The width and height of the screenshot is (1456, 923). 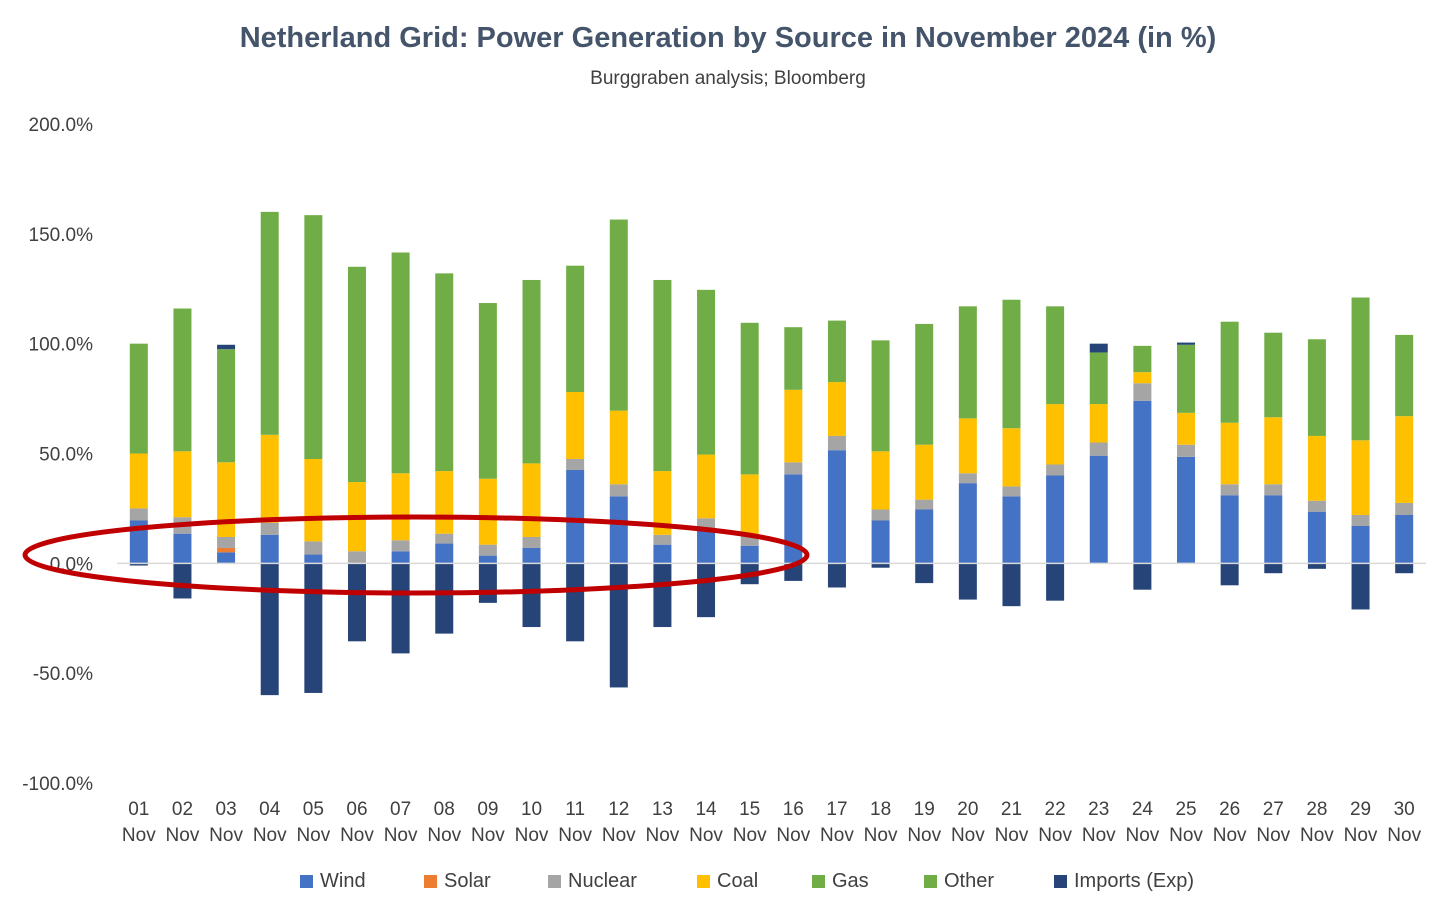 What do you see at coordinates (1273, 809) in the screenshot?
I see `x-tick-label: 27` at bounding box center [1273, 809].